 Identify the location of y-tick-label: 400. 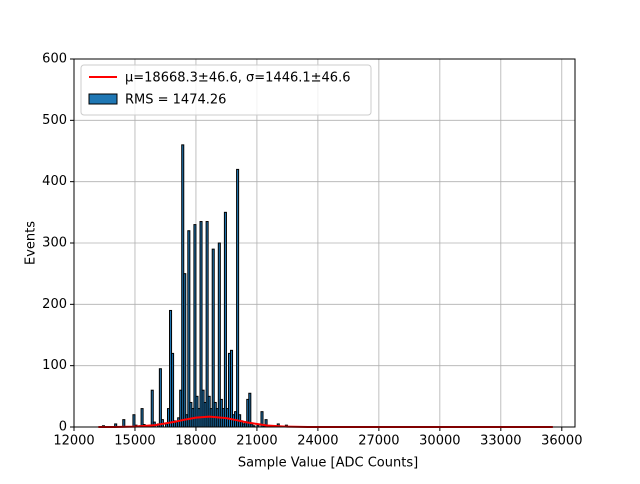
(54, 181).